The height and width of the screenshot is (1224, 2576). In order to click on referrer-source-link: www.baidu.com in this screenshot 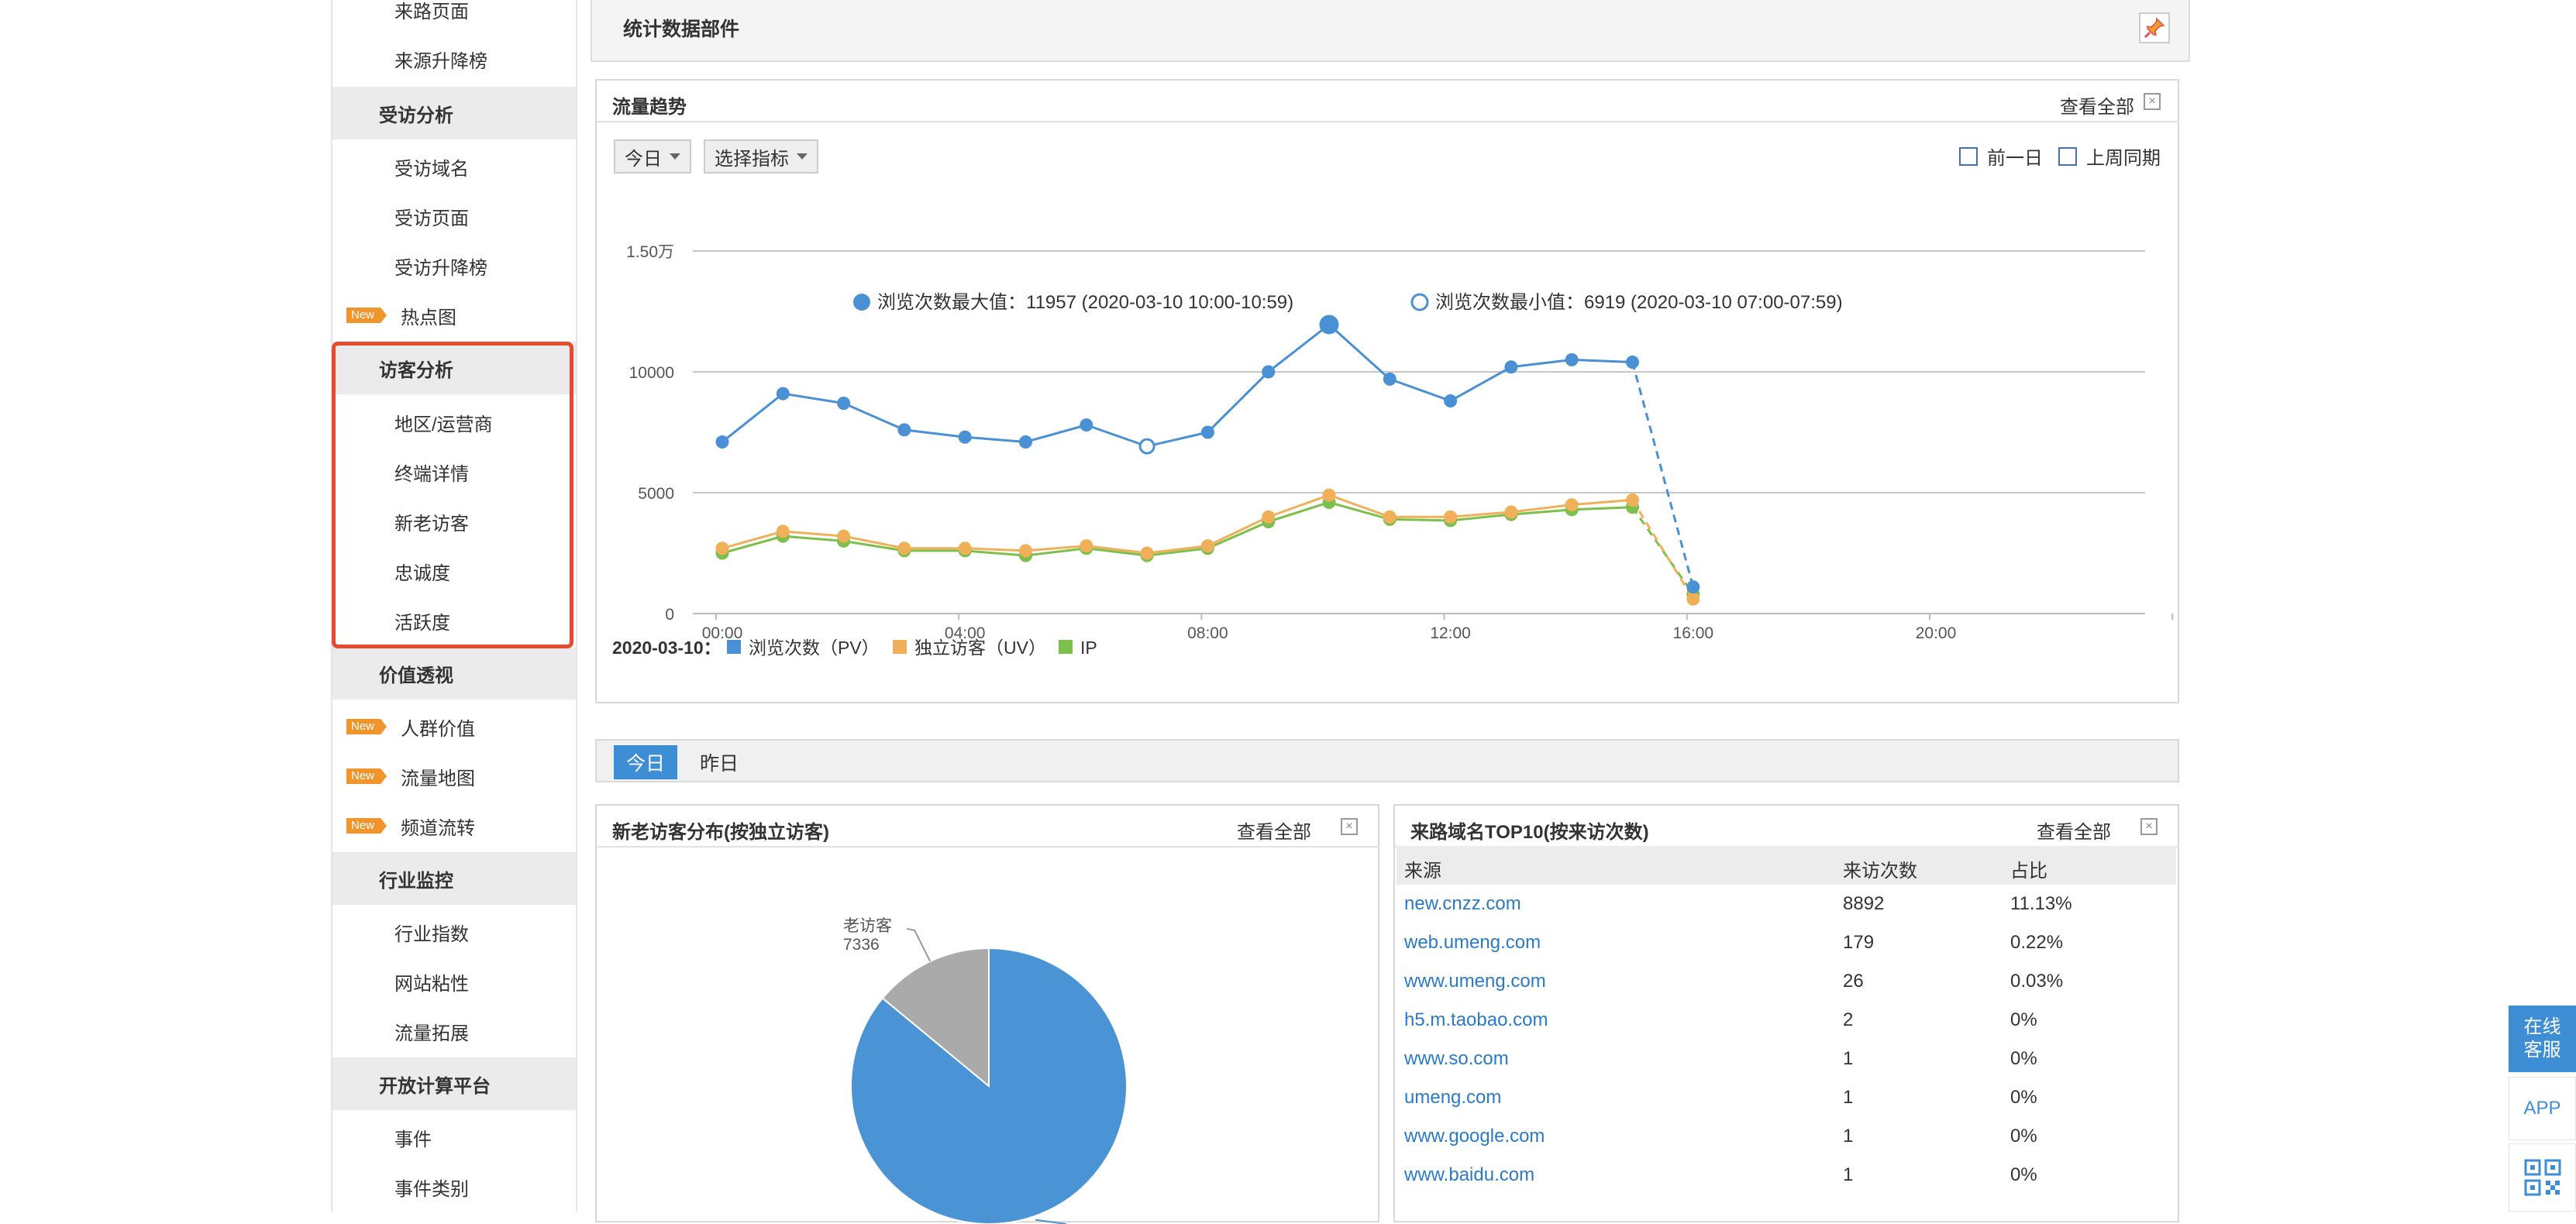, I will do `click(1469, 1175)`.